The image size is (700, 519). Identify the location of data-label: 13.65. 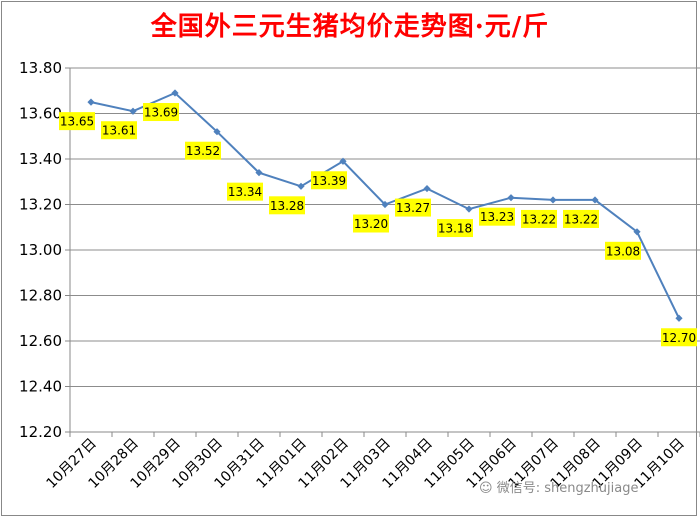
(77, 122).